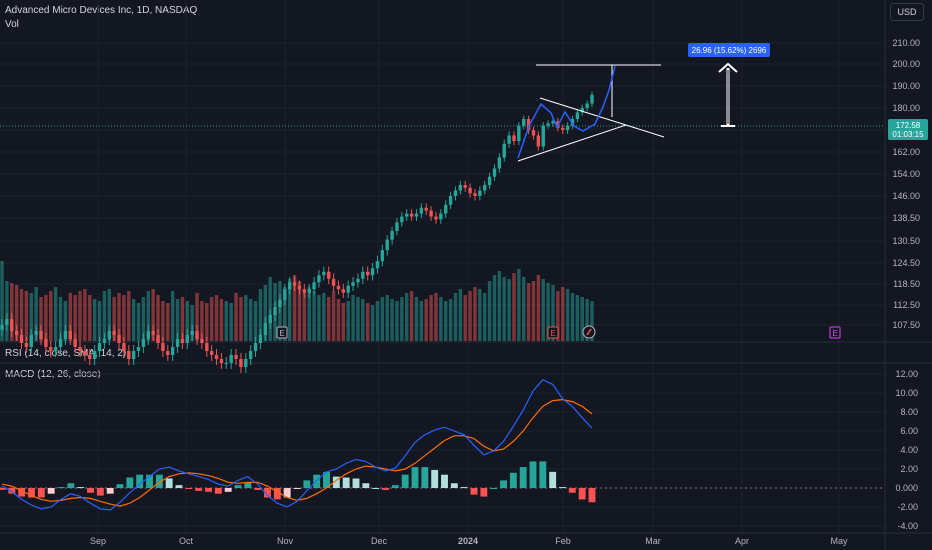 This screenshot has height=550, width=932. Describe the element at coordinates (834, 333) in the screenshot. I see `earnings-marker-3: E` at that location.